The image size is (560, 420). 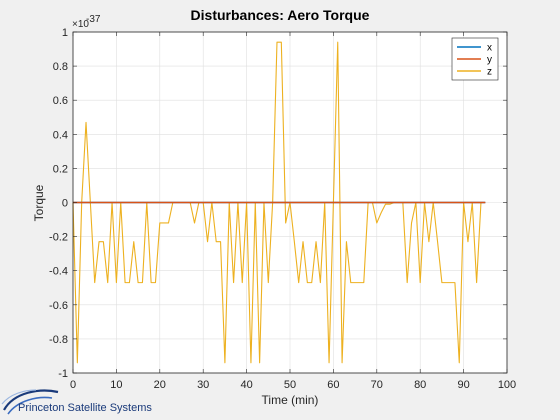 What do you see at coordinates (60, 101) in the screenshot?
I see `y-tick-label: 0.6` at bounding box center [60, 101].